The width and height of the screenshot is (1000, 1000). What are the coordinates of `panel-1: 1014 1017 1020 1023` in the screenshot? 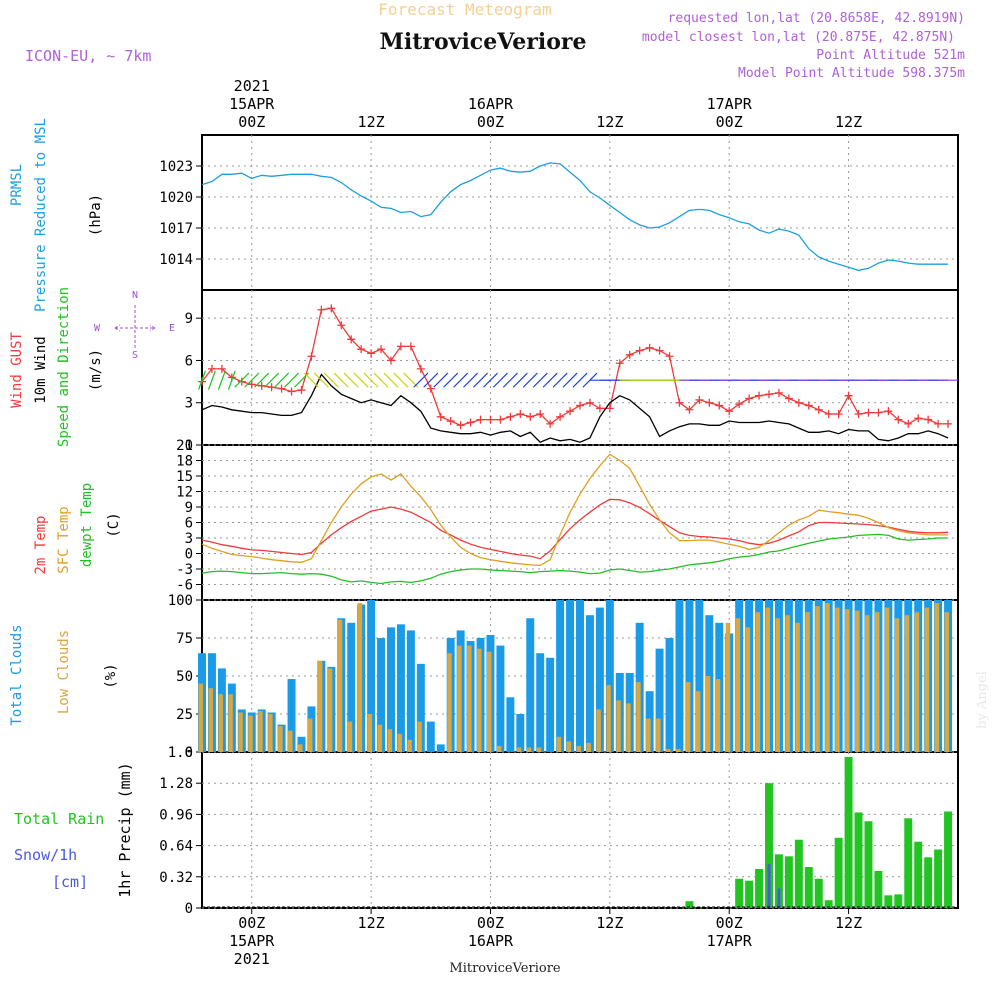 It's located at (559, 212).